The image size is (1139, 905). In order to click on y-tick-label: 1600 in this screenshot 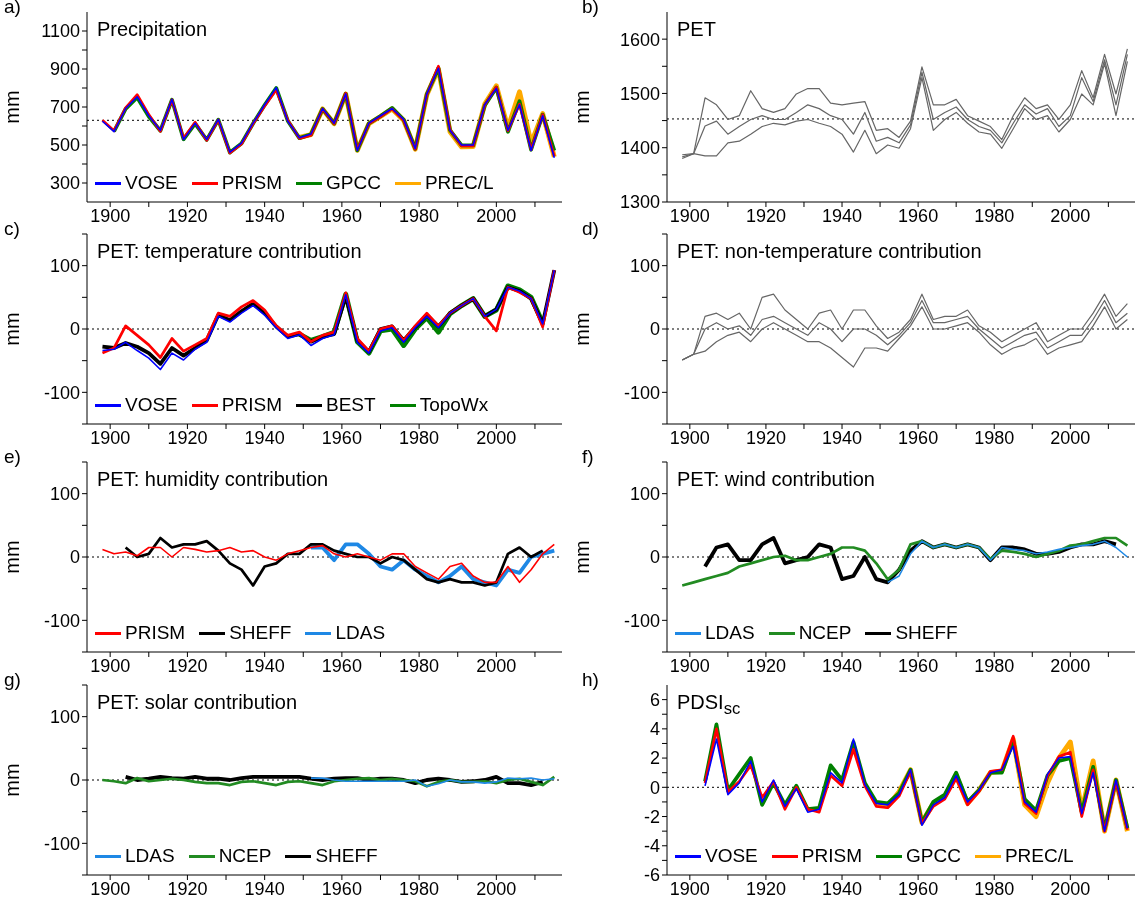, I will do `click(639, 39)`.